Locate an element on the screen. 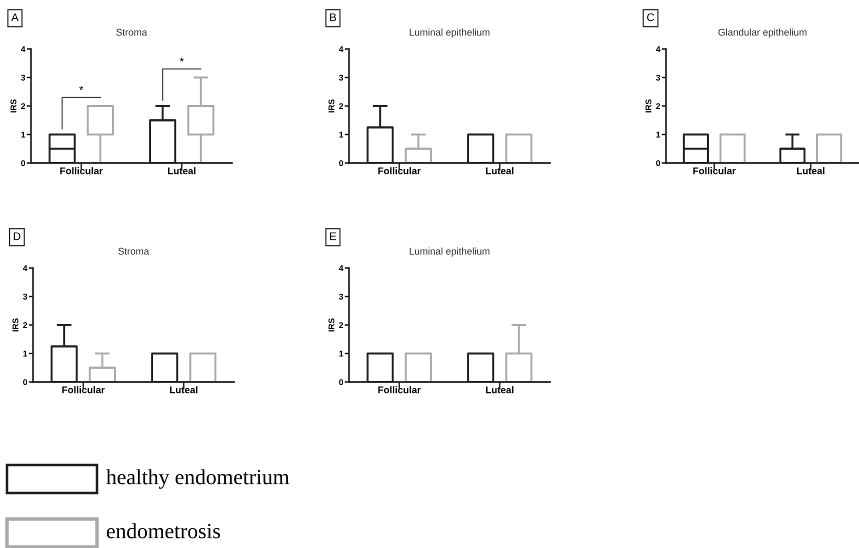  text: B is located at coordinates (333, 17).